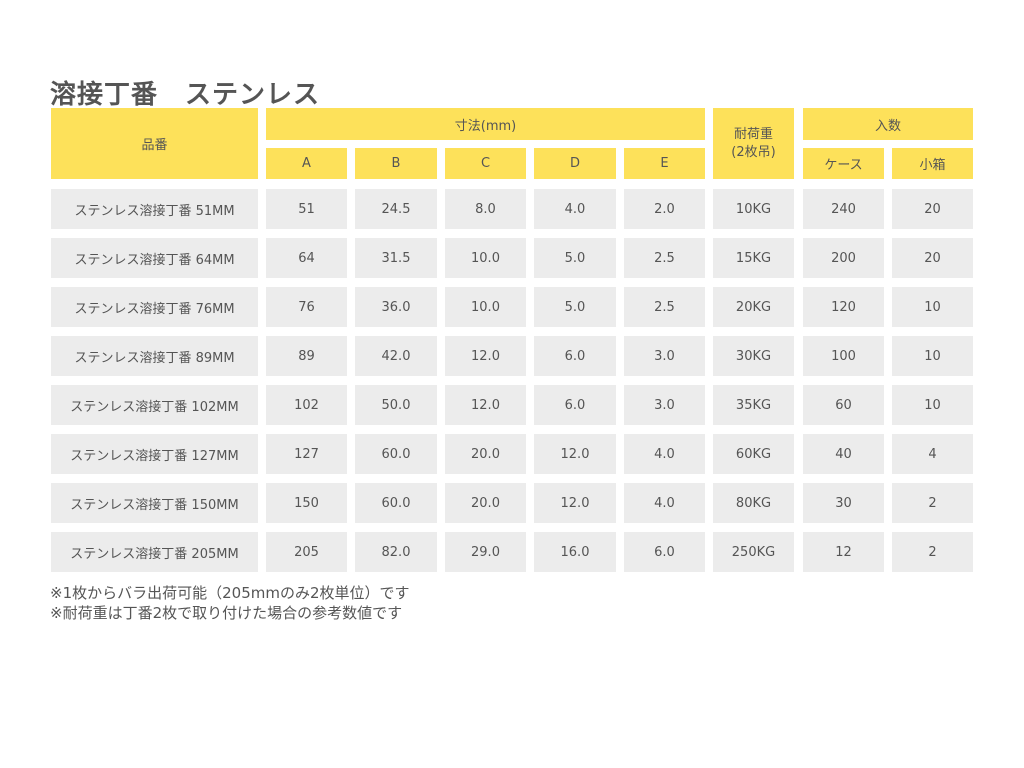  What do you see at coordinates (843, 307) in the screenshot?
I see `table-cell: 120` at bounding box center [843, 307].